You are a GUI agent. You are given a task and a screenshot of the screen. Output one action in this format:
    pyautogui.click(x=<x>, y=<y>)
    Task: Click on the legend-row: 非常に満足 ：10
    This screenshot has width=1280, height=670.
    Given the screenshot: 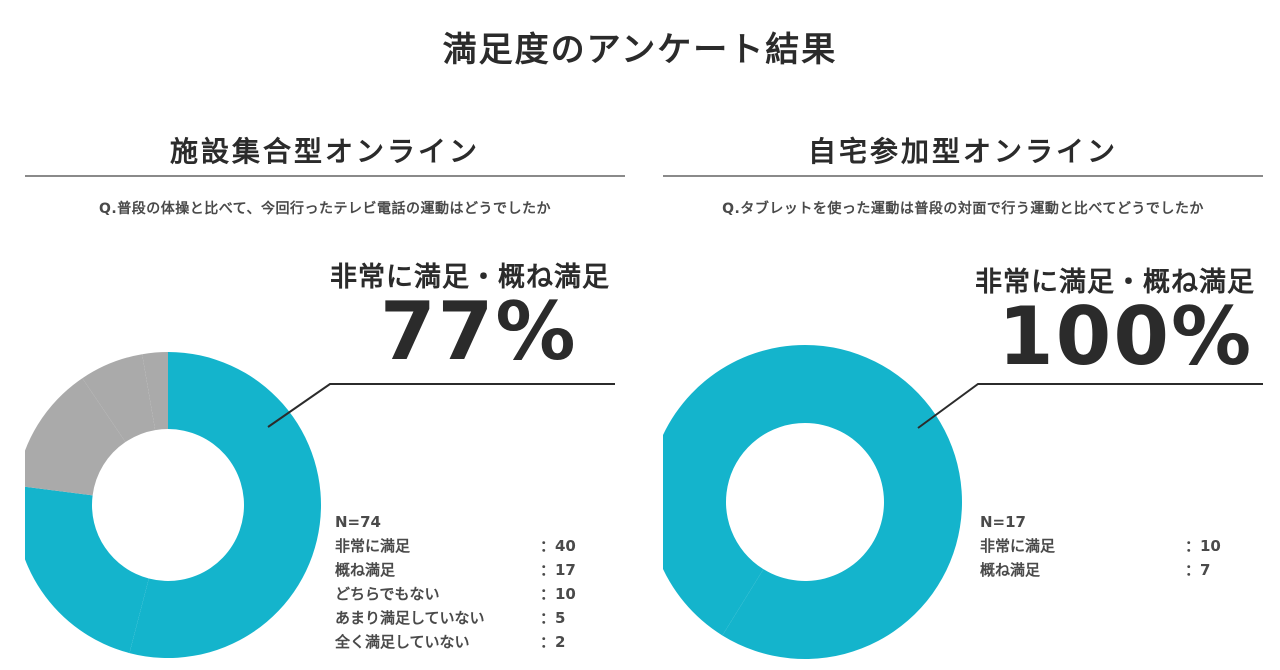 What is the action you would take?
    pyautogui.click(x=1110, y=546)
    